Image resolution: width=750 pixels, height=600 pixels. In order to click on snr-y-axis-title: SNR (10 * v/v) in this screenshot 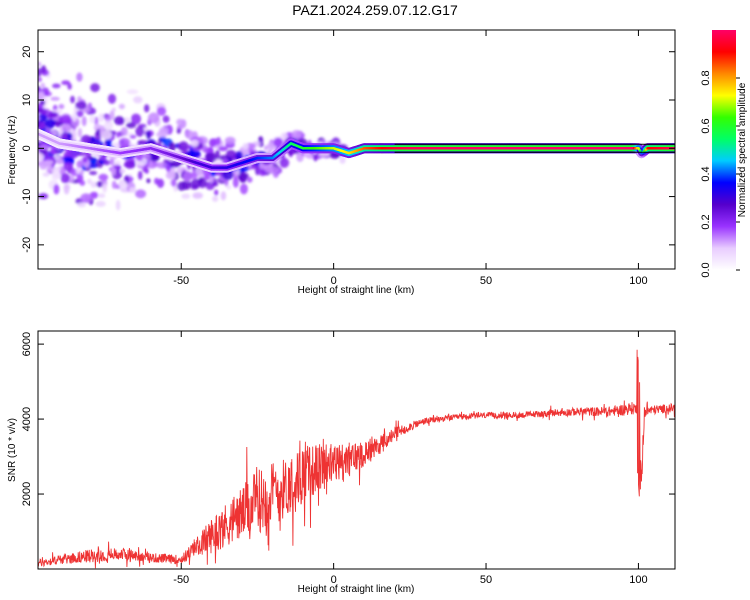, I will do `click(12, 450)`.